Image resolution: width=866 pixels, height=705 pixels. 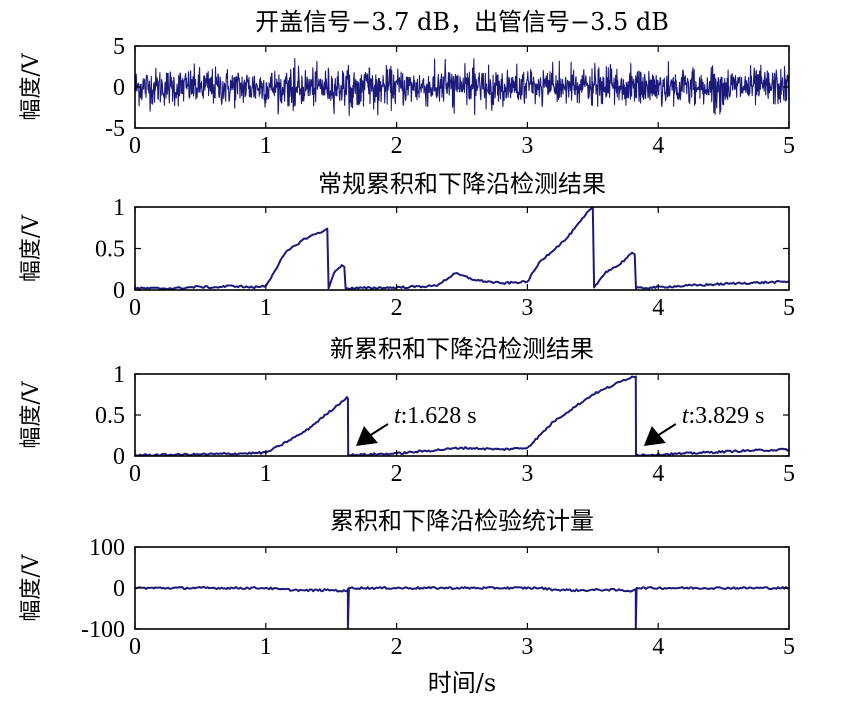 I want to click on axes-frame, so click(x=462, y=248).